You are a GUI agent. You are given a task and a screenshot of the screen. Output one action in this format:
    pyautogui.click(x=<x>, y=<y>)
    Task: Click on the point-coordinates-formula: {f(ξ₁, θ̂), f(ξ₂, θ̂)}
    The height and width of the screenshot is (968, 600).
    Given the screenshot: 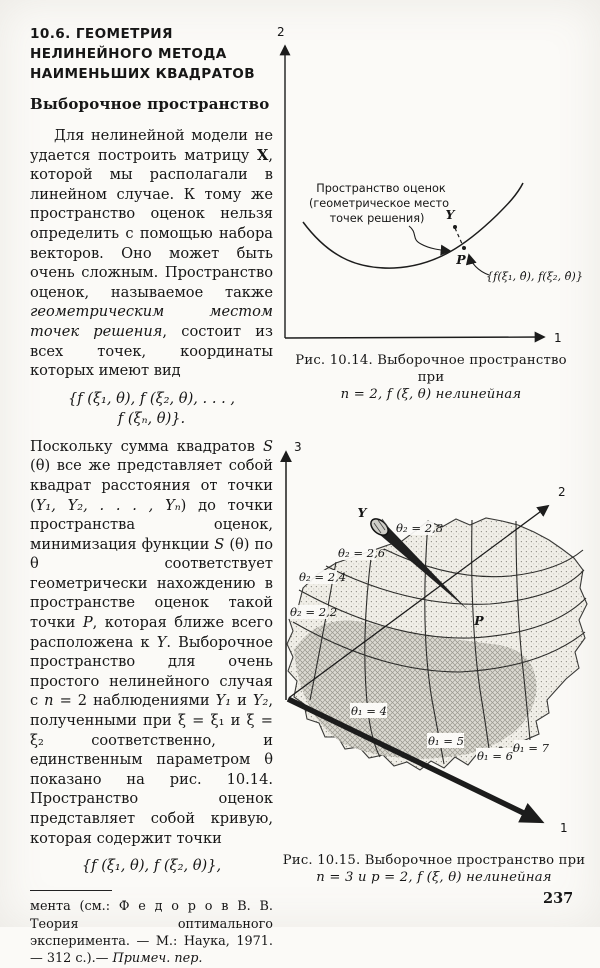 What is the action you would take?
    pyautogui.click(x=534, y=276)
    